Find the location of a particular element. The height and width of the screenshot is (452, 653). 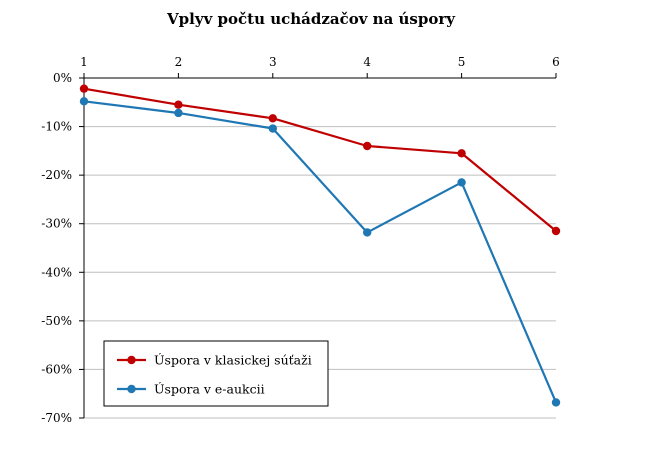

chart-title: Vplyv počtu uchádzačov na úspory is located at coordinates (311, 19).